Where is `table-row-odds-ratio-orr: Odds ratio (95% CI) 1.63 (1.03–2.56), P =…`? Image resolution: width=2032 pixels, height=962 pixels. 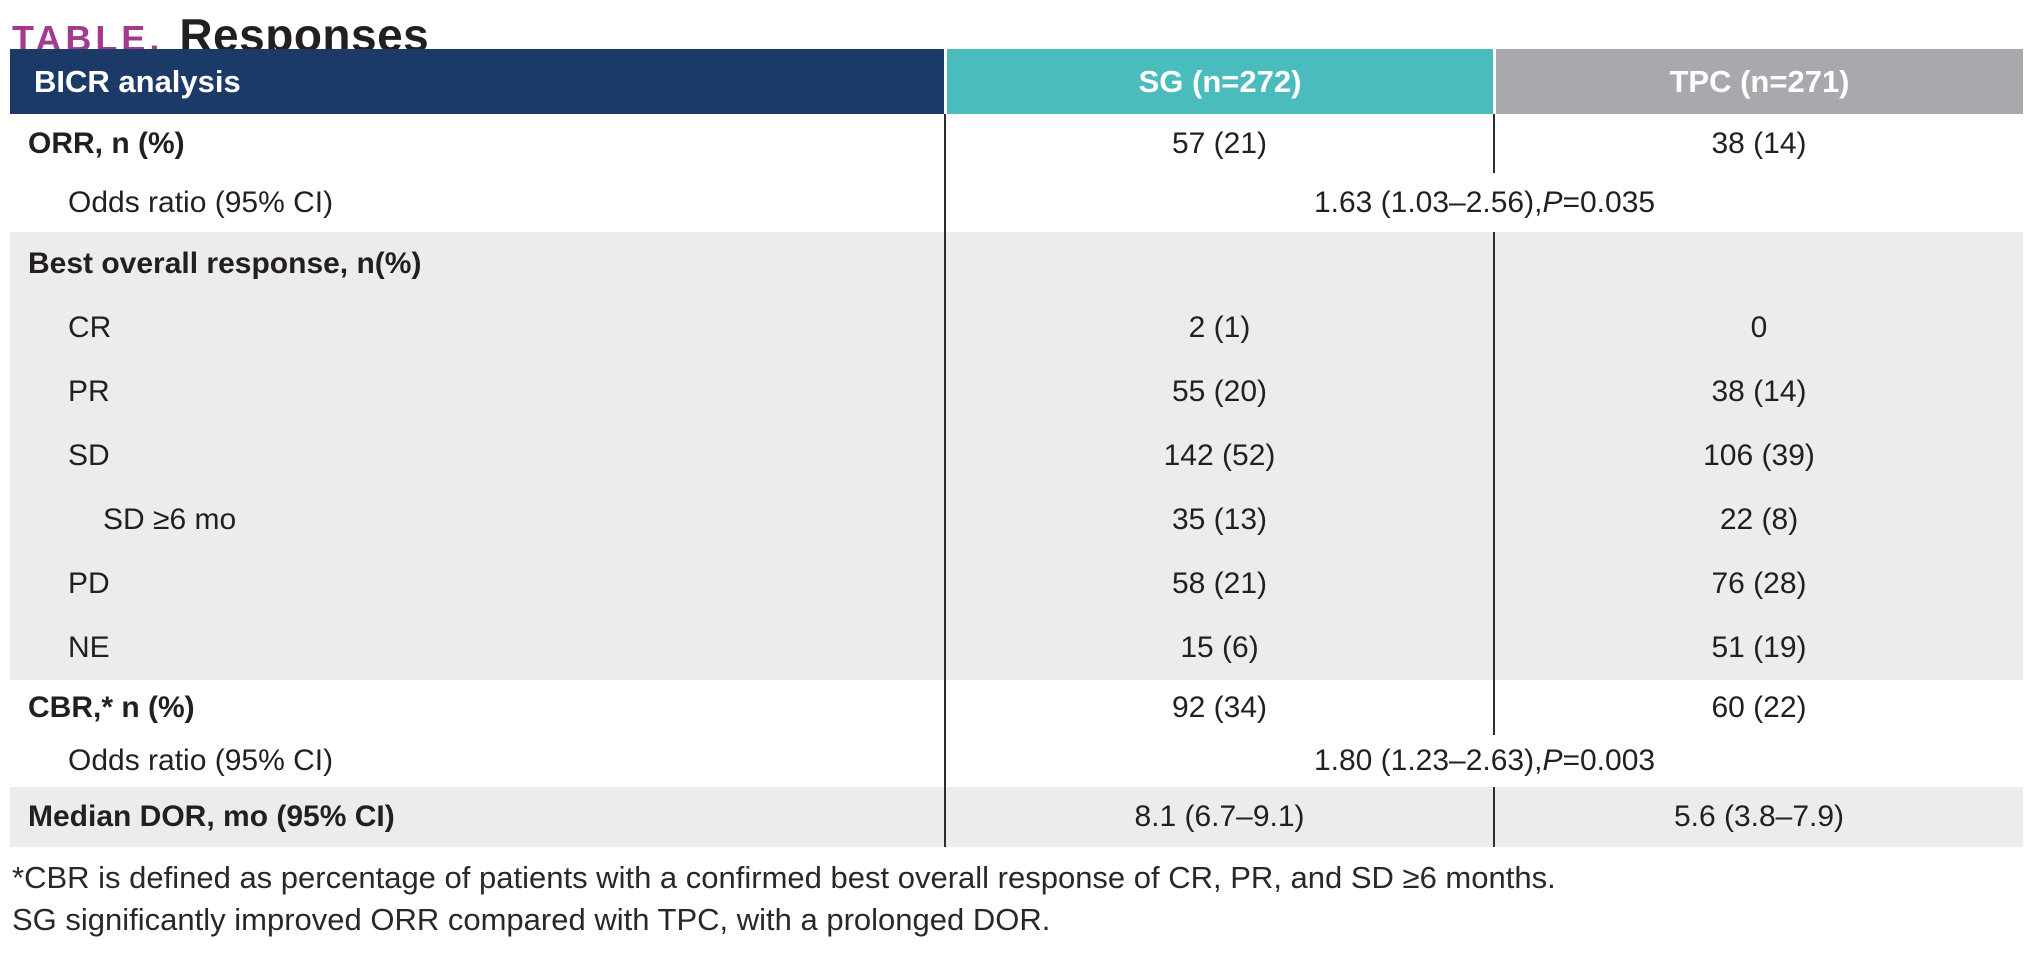
table-row-odds-ratio-orr: Odds ratio (95% CI) 1.63 (1.03–2.56), P =… is located at coordinates (1016, 202).